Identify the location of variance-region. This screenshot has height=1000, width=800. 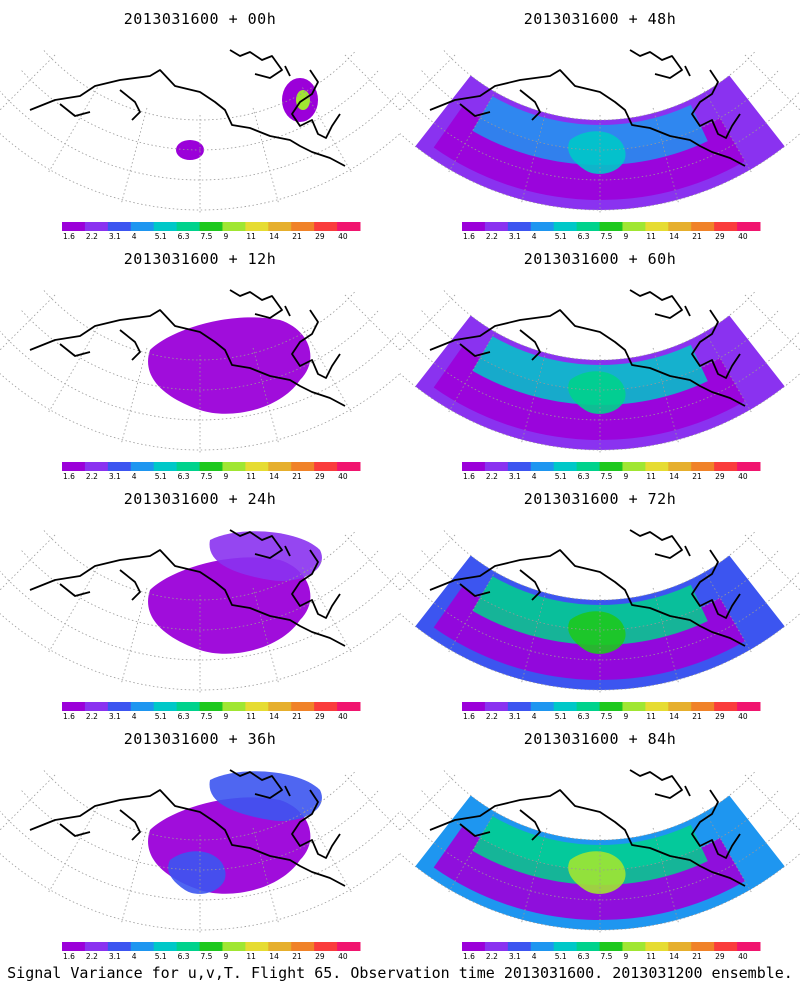
(229, 365).